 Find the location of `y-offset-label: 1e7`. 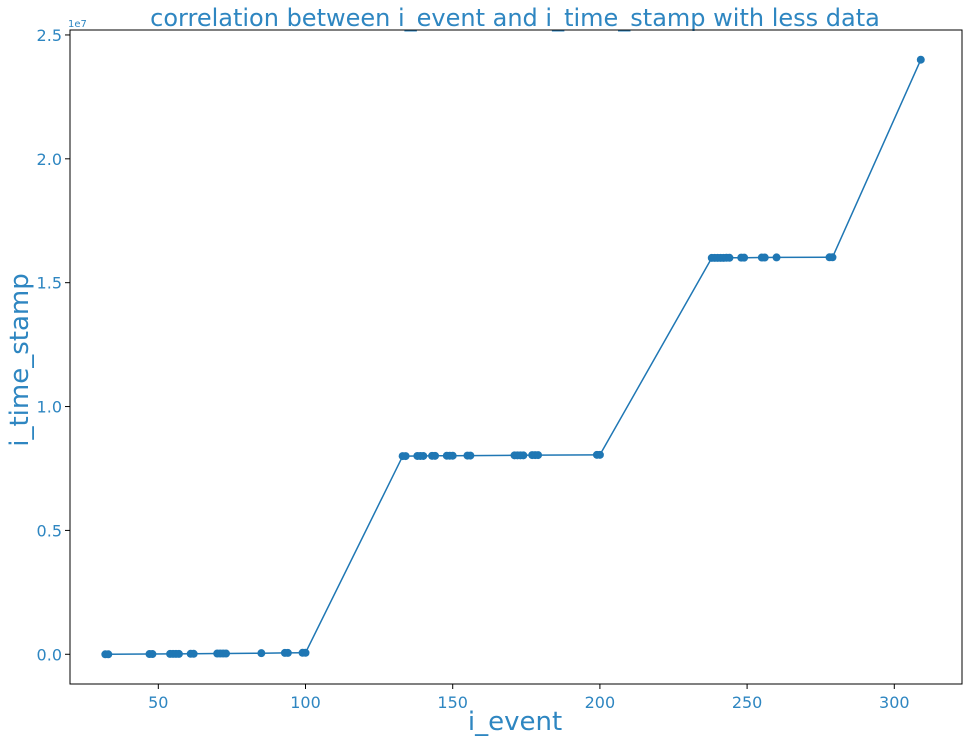

y-offset-label: 1e7 is located at coordinates (77, 24).